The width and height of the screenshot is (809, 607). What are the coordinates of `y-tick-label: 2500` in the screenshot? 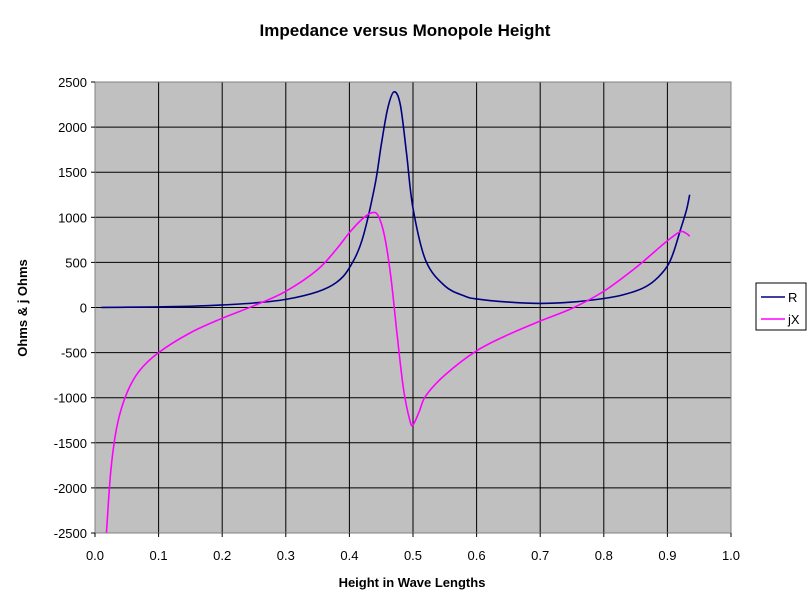 It's located at (72, 82).